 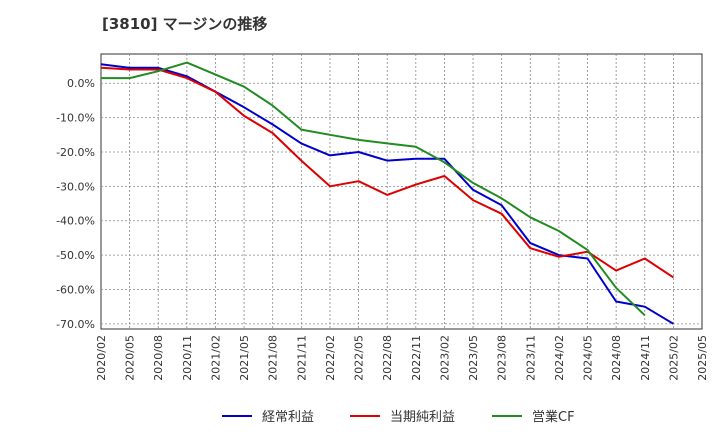 I want to click on y-tick-label: 0.0%, so click(x=81, y=83).